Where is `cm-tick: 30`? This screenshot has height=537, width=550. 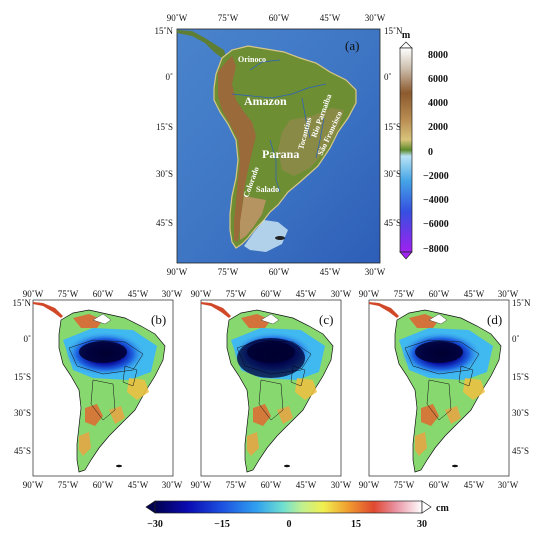
cm-tick: 30 is located at coordinates (422, 524).